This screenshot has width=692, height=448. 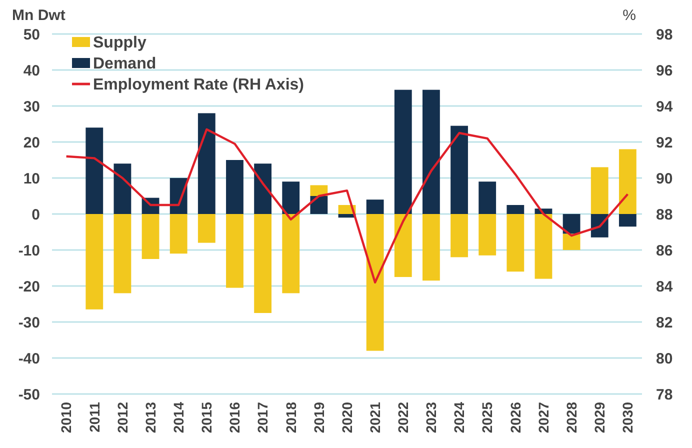 What do you see at coordinates (31, 179) in the screenshot?
I see `y-tick-label: 10` at bounding box center [31, 179].